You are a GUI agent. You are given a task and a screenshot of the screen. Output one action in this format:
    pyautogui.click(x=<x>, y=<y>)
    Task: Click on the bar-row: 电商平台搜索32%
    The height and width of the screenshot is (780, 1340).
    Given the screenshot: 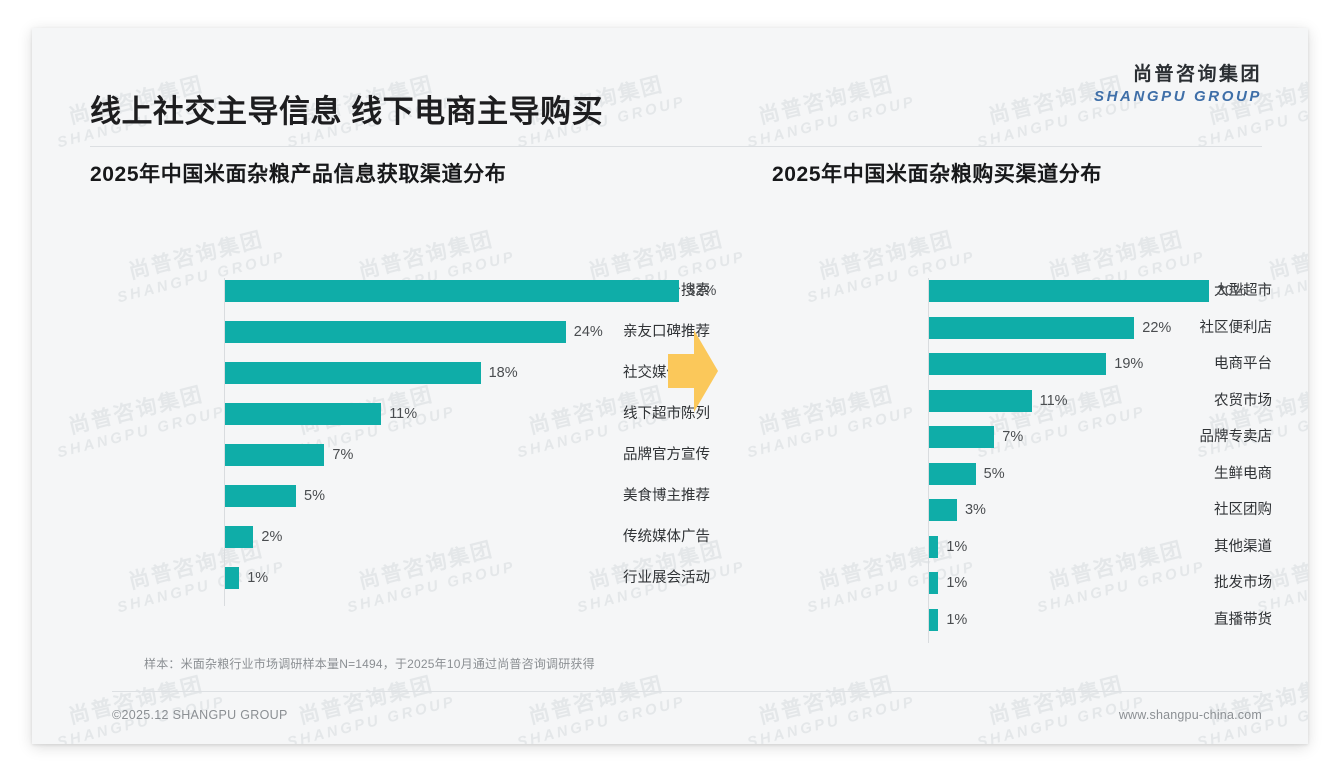 What is the action you would take?
    pyautogui.click(x=403, y=291)
    